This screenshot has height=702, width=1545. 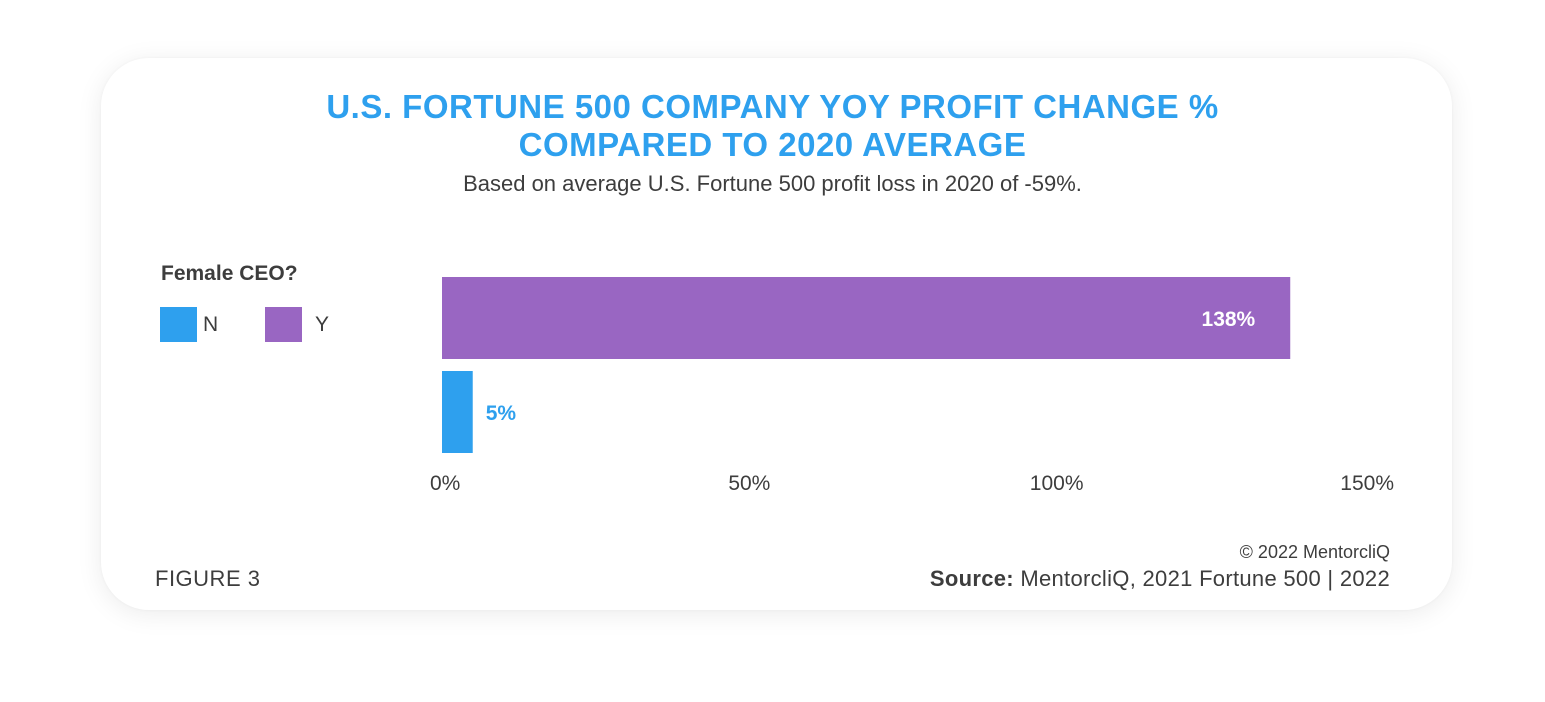 What do you see at coordinates (1057, 483) in the screenshot?
I see `x-tick-label: 100%` at bounding box center [1057, 483].